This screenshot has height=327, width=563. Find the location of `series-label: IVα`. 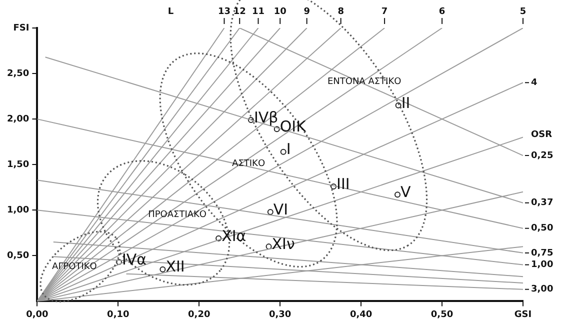

series-label: IVα is located at coordinates (134, 259).